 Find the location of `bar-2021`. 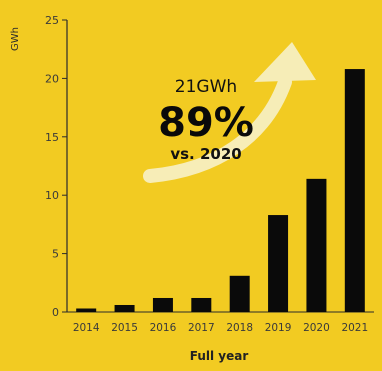

bar-2021 is located at coordinates (354, 190).